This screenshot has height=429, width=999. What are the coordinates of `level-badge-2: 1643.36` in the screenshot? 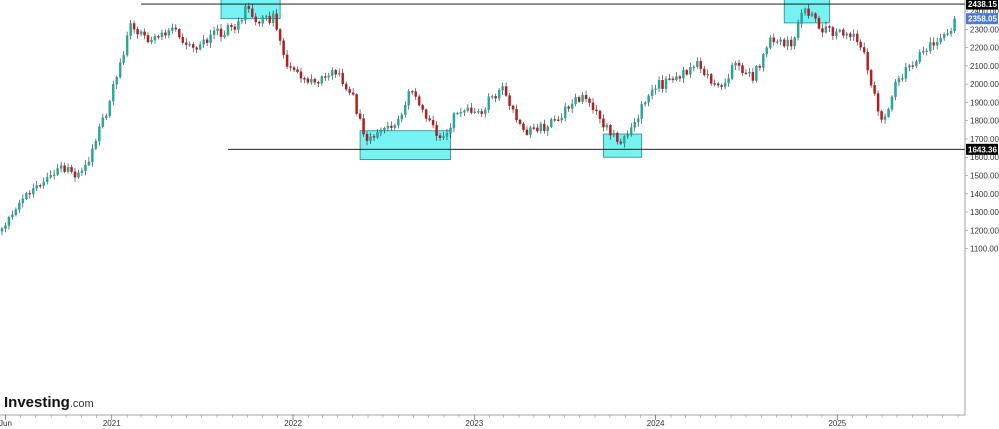 It's located at (982, 149).